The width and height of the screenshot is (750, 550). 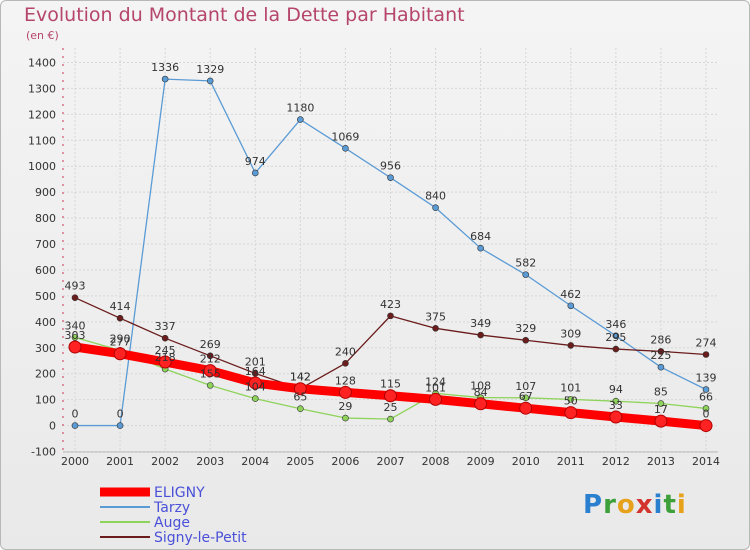 I want to click on legend-label: Auge, so click(x=172, y=523).